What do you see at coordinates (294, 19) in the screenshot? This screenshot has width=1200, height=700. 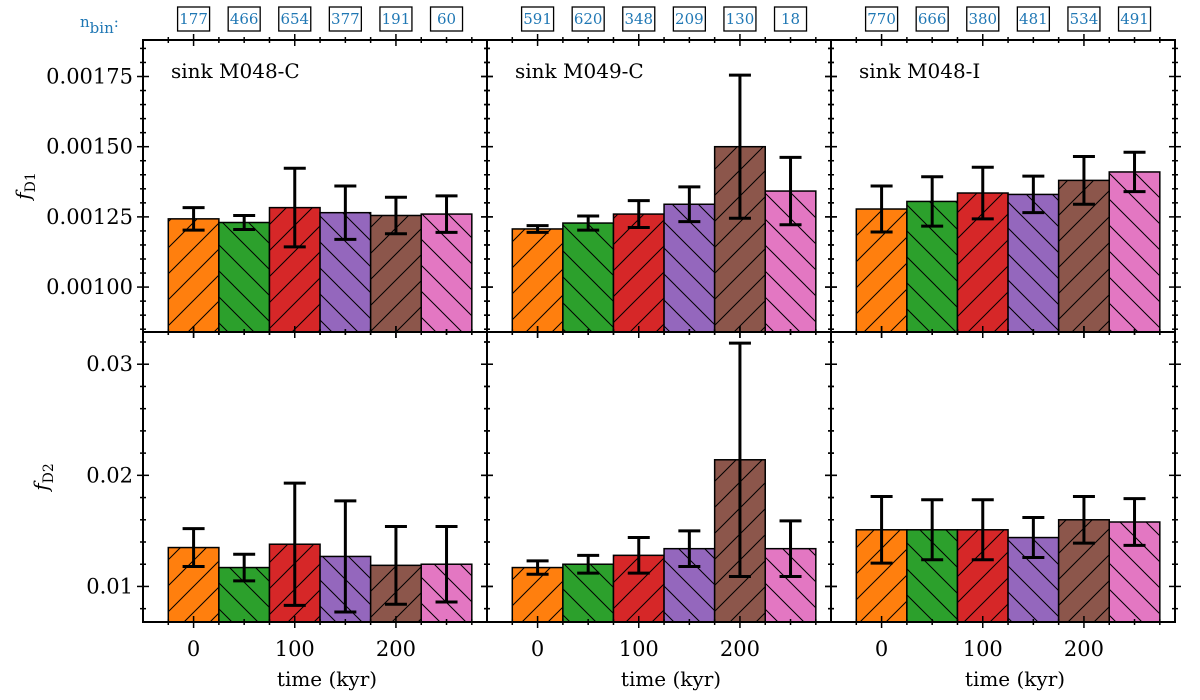 I see `nbin-value: 654` at bounding box center [294, 19].